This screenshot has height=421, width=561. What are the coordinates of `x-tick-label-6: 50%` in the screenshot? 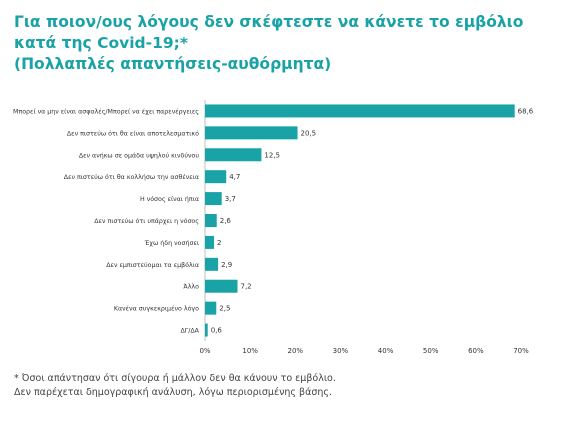 It's located at (431, 351).